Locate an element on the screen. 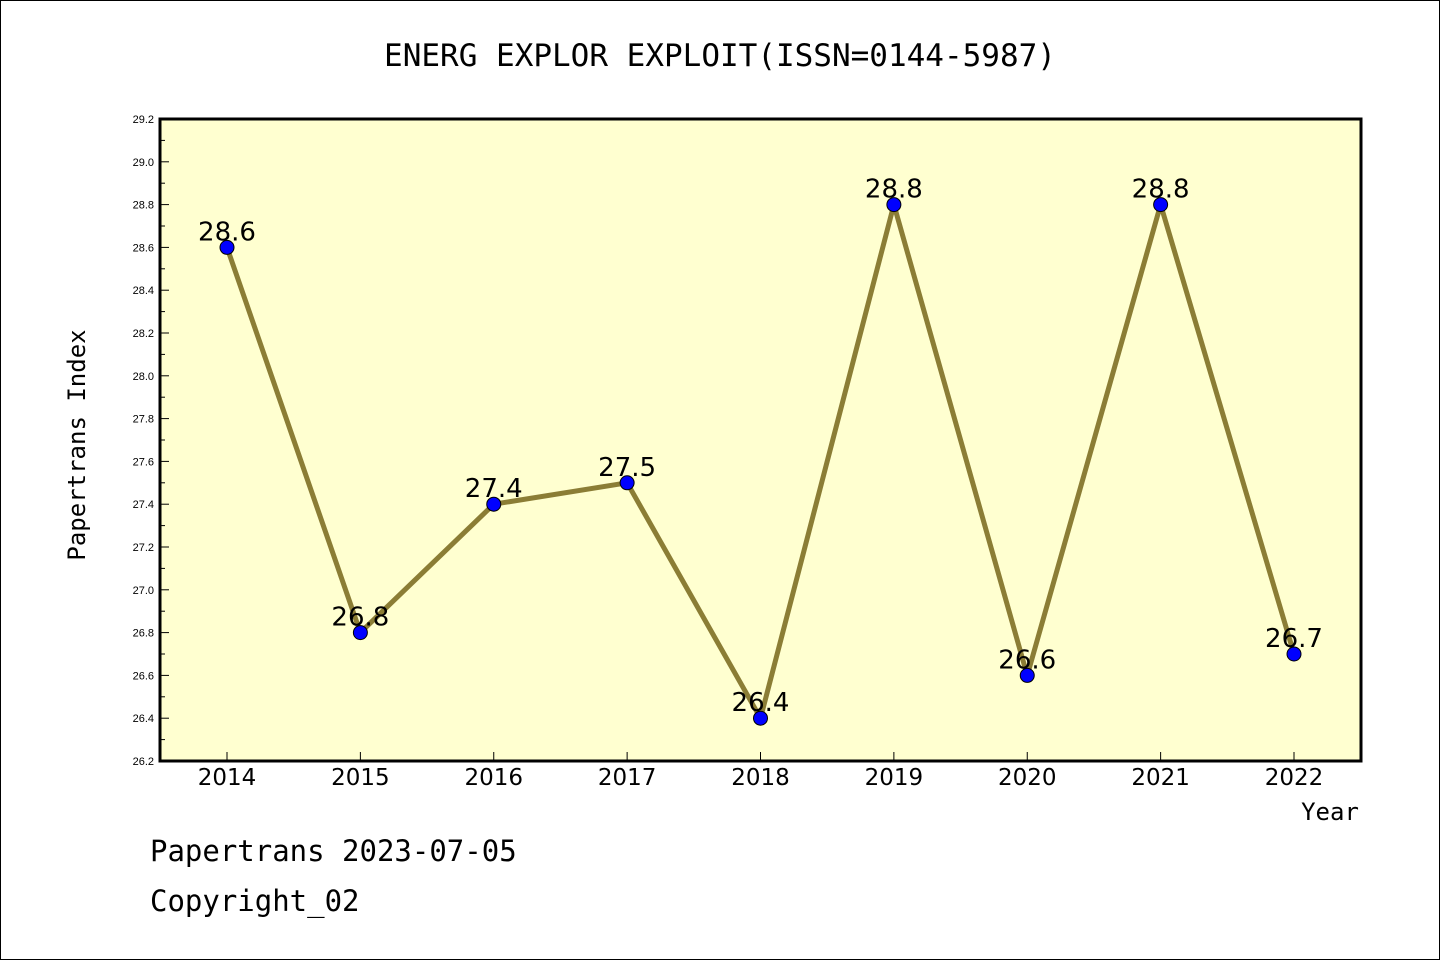 The height and width of the screenshot is (960, 1440). footer-copyright: Copyright_02 is located at coordinates (255, 901).